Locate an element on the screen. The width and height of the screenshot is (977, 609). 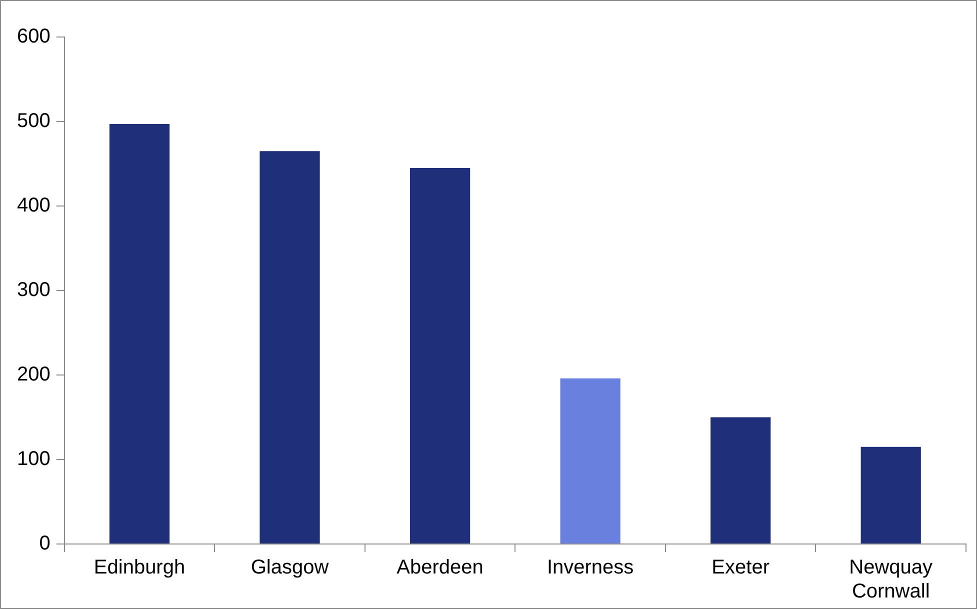
y-tick-label: 100 is located at coordinates (33, 459).